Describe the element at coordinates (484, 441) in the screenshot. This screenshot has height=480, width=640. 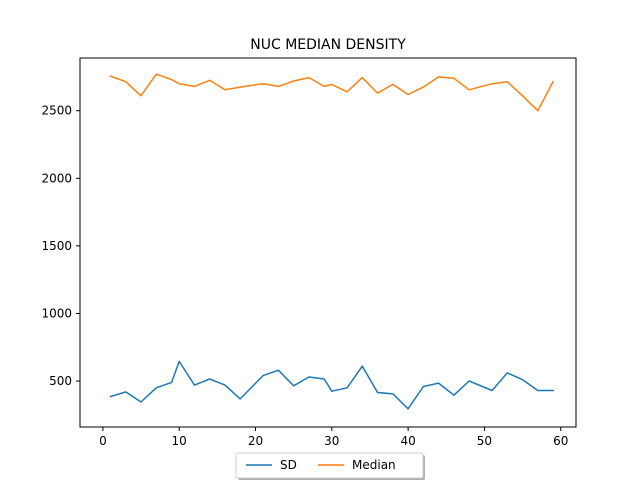
I see `x-tick-label: 50` at that location.